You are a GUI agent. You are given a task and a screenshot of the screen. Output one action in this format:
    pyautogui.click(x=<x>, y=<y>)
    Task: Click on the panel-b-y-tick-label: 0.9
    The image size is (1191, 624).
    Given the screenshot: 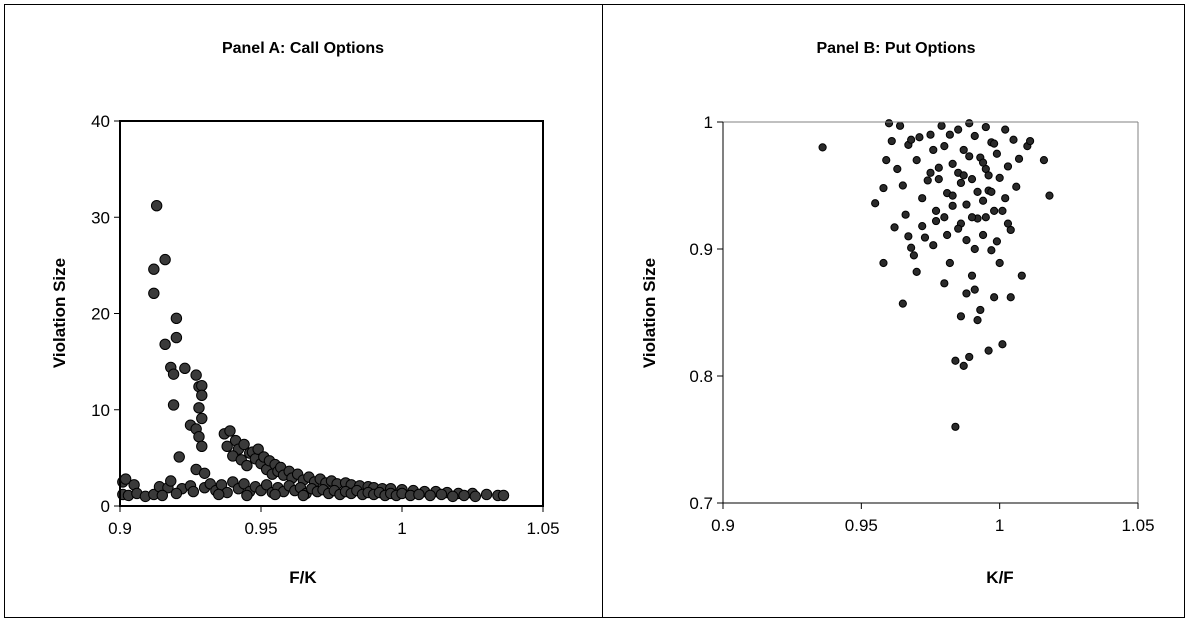 What is the action you would take?
    pyautogui.click(x=701, y=249)
    